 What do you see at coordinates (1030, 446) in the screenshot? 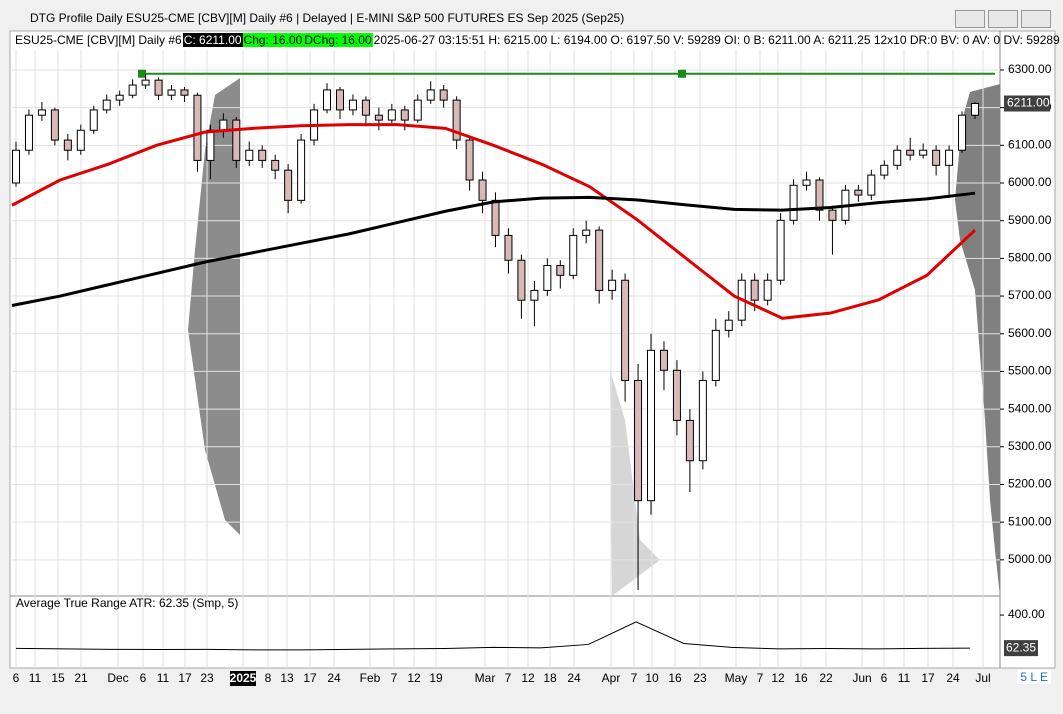
I see `y-tick-label: 5300.00` at bounding box center [1030, 446].